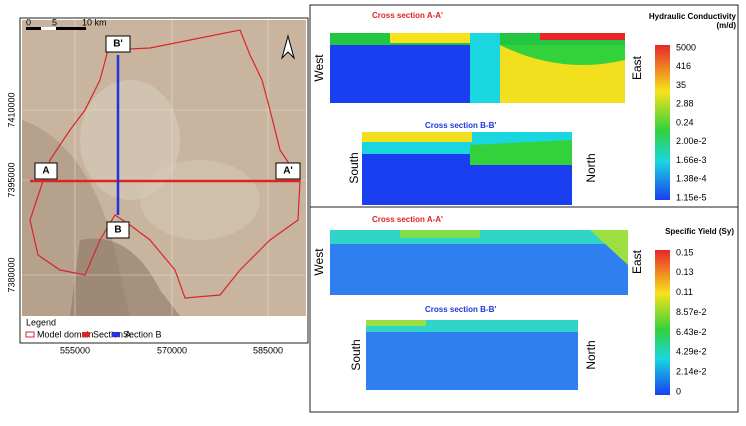  Describe the element at coordinates (691, 312) in the screenshot. I see `colorbar-label: 8.57e-2` at that location.